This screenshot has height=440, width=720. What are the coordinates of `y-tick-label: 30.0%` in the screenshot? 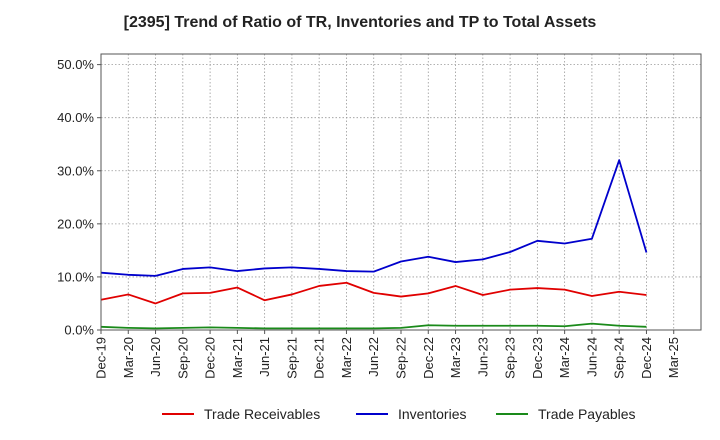 It's located at (75, 170).